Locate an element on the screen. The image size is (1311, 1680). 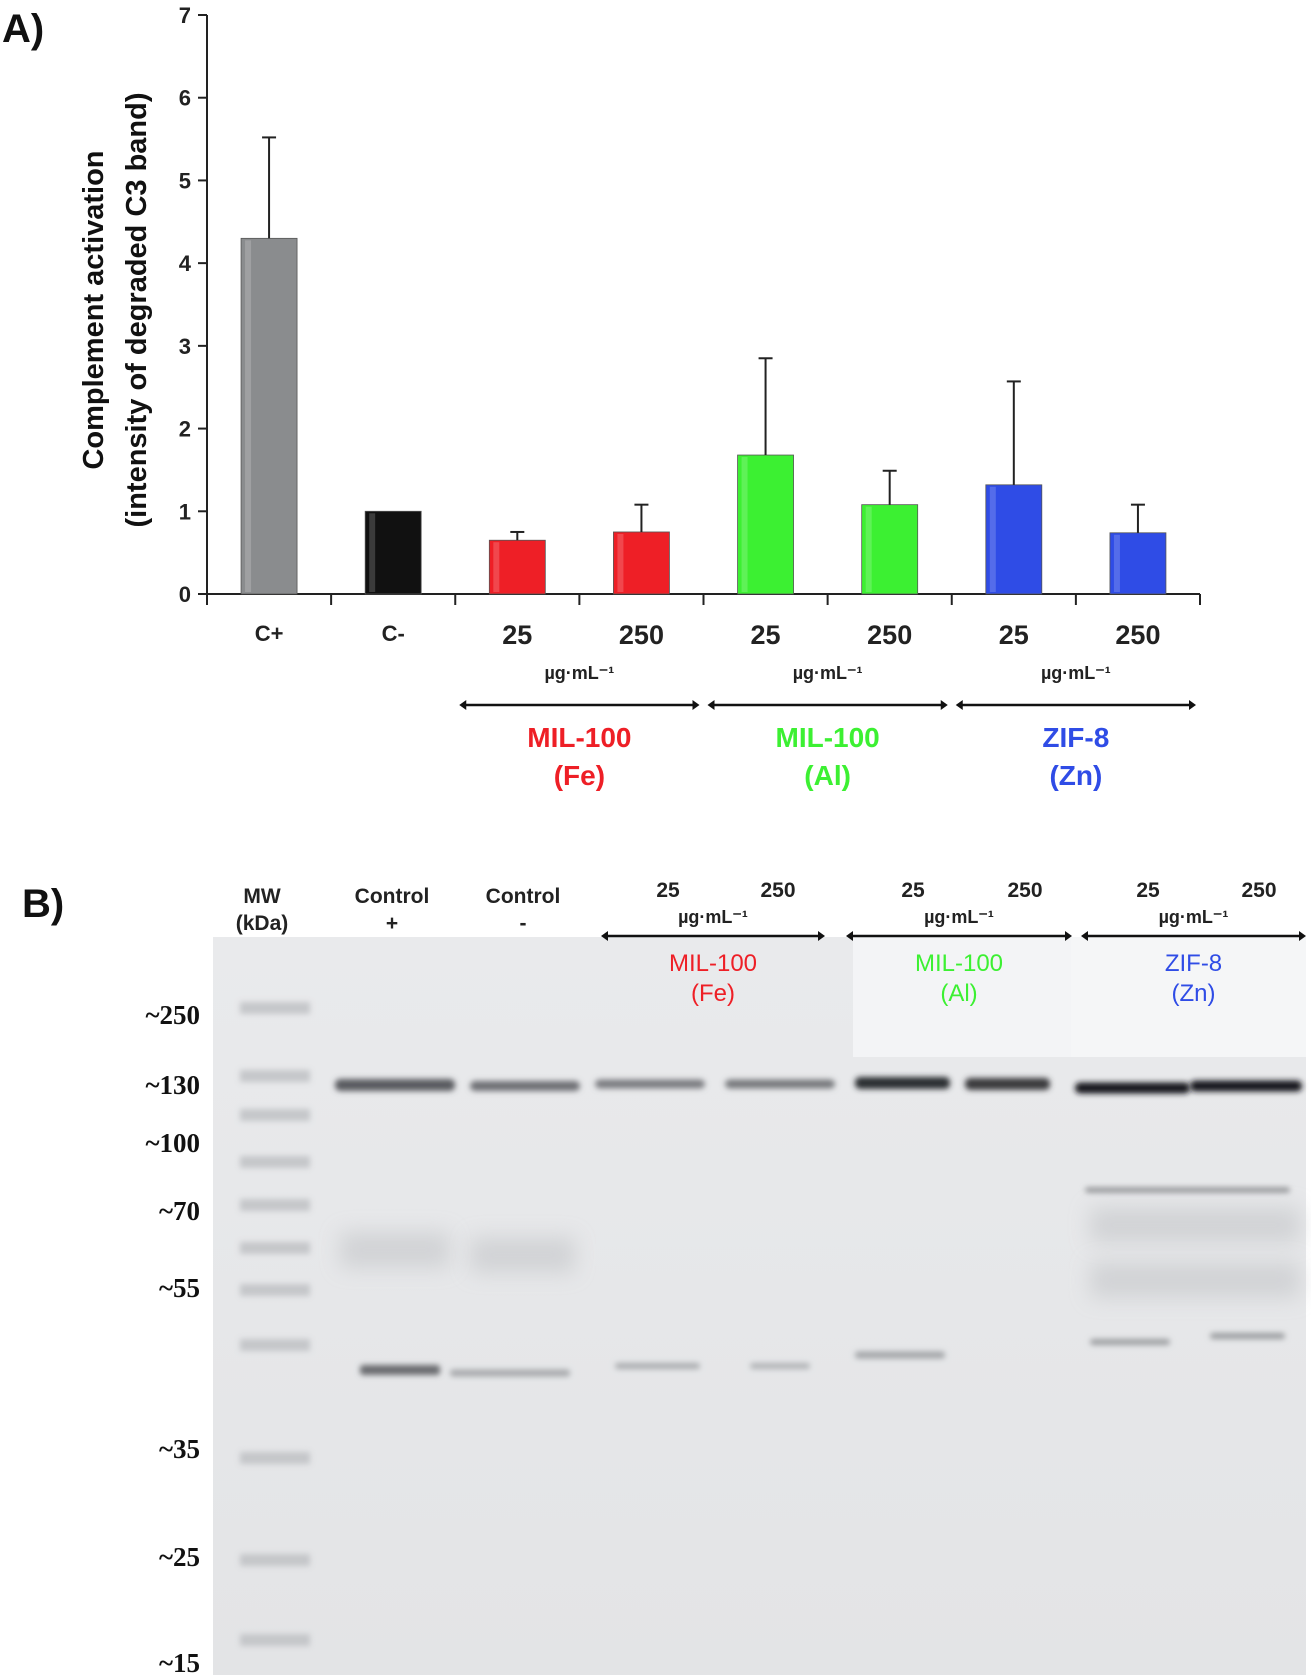
y-tick-label: 0 is located at coordinates (185, 594).